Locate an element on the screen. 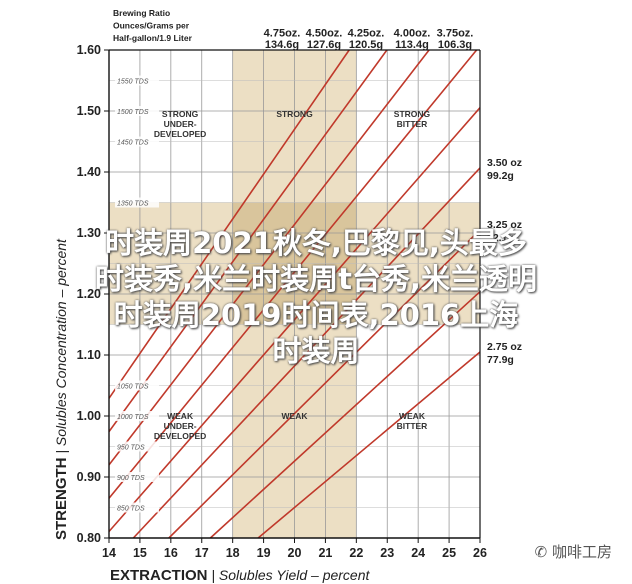 The height and width of the screenshot is (584, 632). x-tick-label: 17 is located at coordinates (202, 553).